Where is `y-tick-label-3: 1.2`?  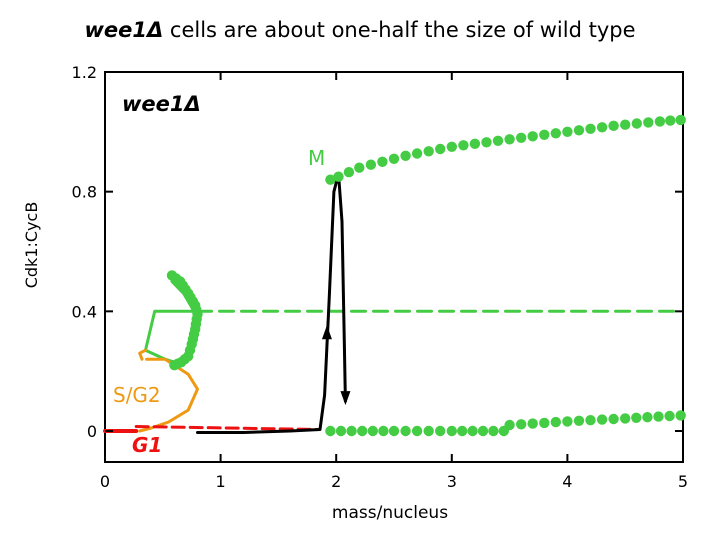 y-tick-label-3: 1.2 is located at coordinates (84, 72).